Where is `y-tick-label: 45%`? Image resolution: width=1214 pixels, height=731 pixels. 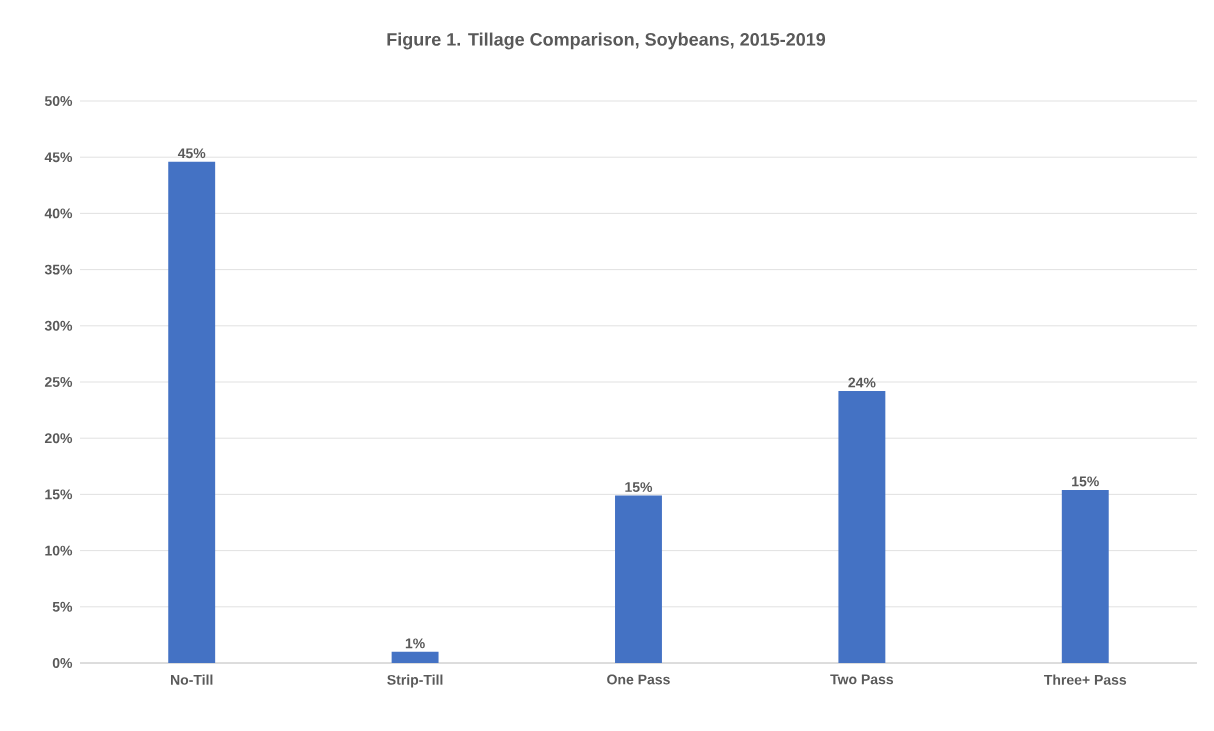
y-tick-label: 45% is located at coordinates (58, 157).